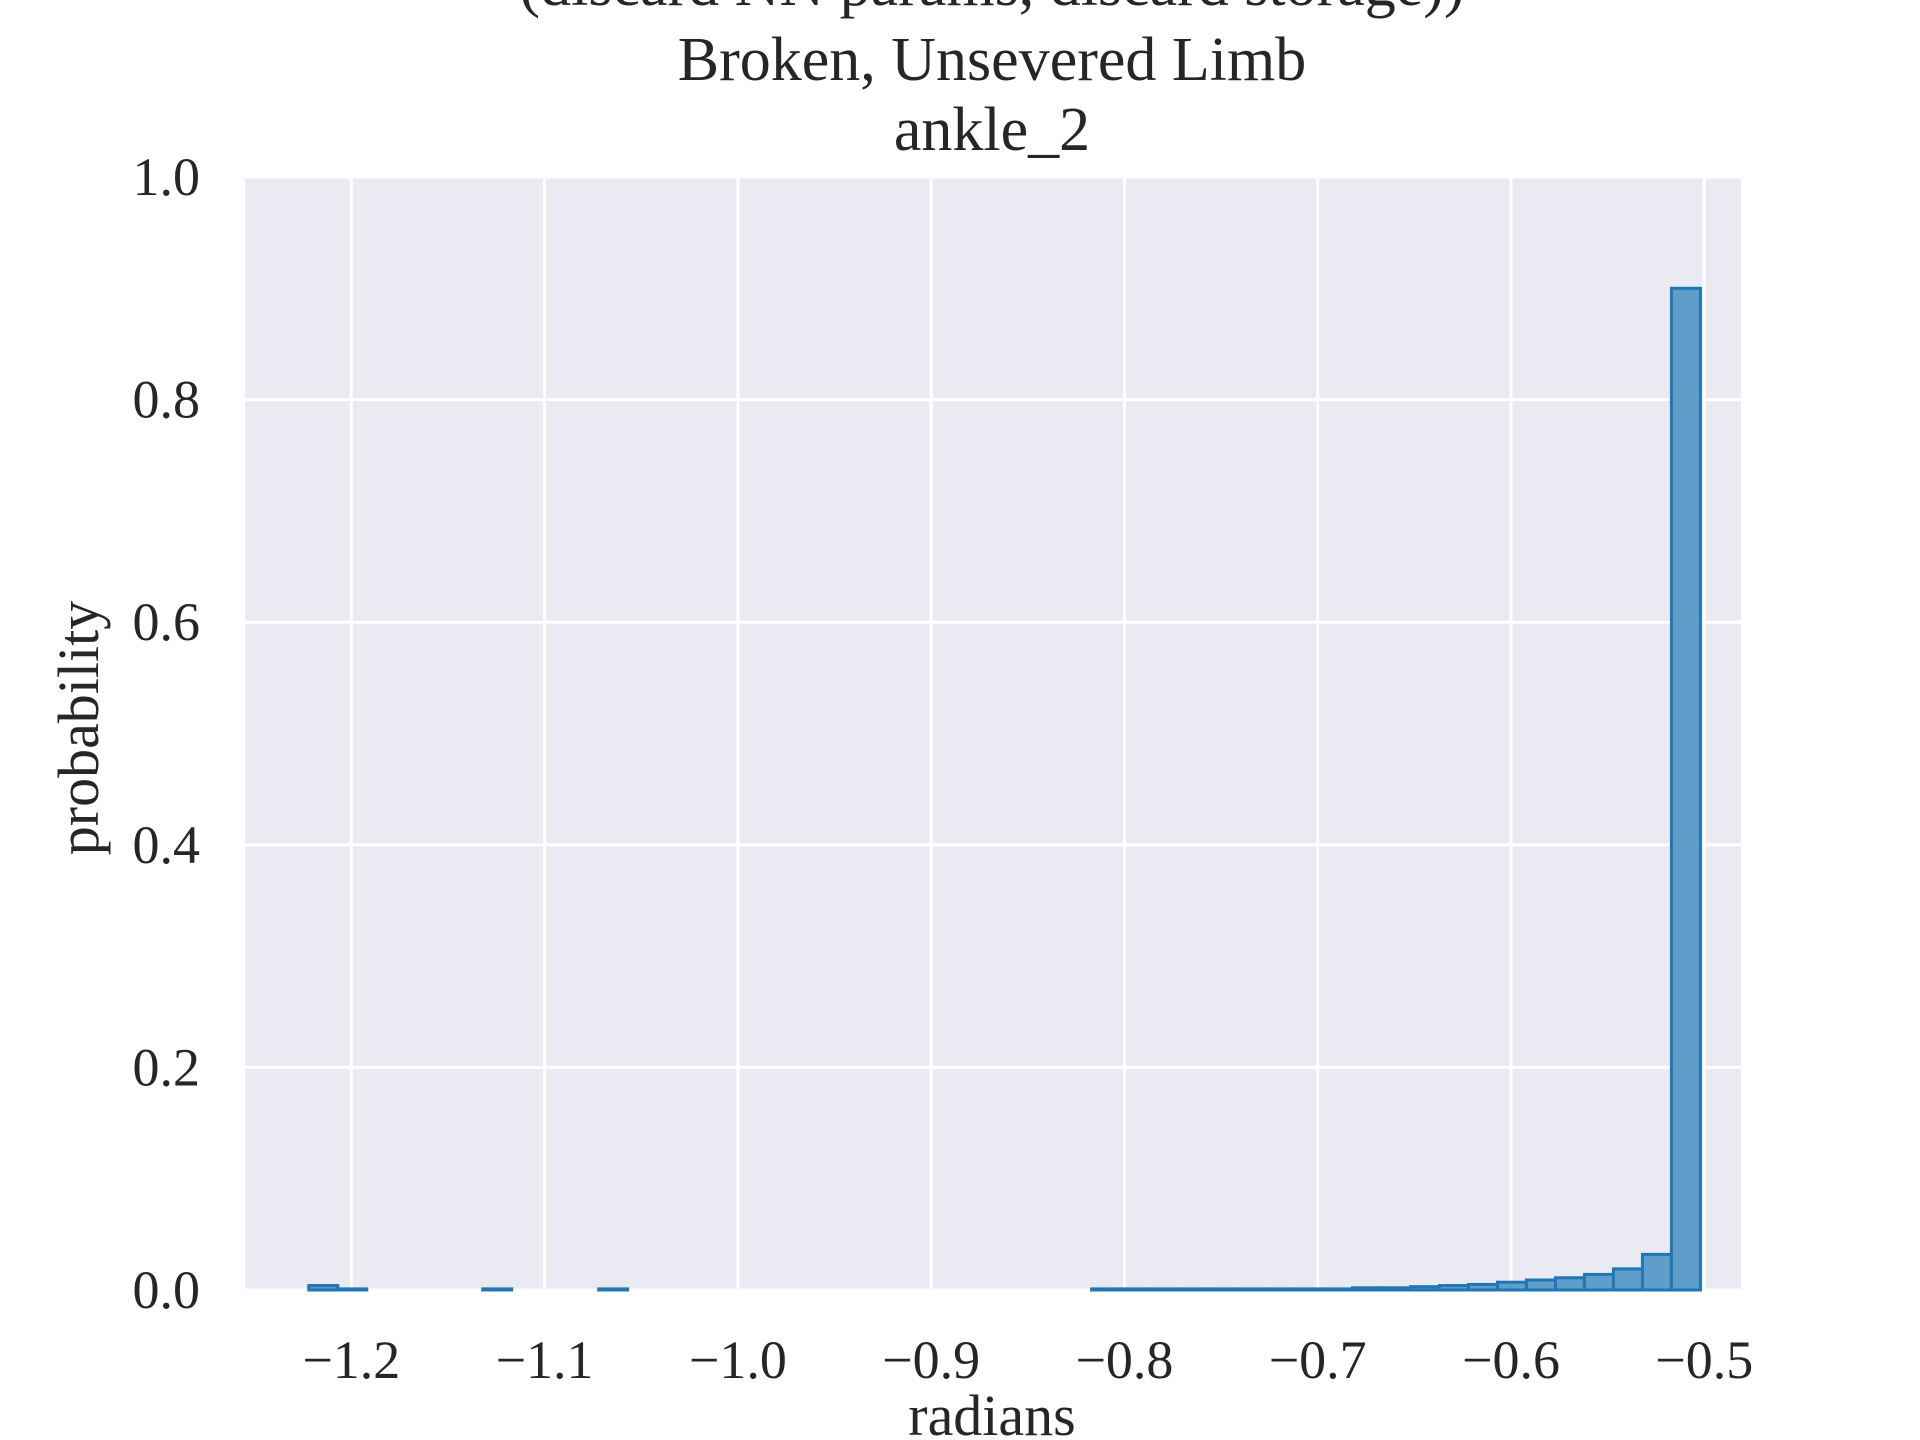  I want to click on y-tick-label: 1.0, so click(167, 177).